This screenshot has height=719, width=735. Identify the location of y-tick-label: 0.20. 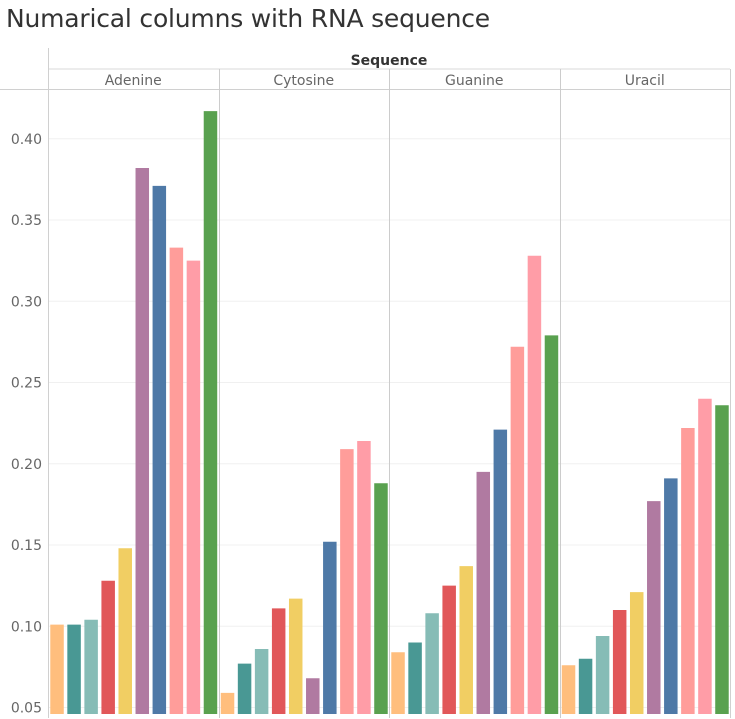
(26, 465).